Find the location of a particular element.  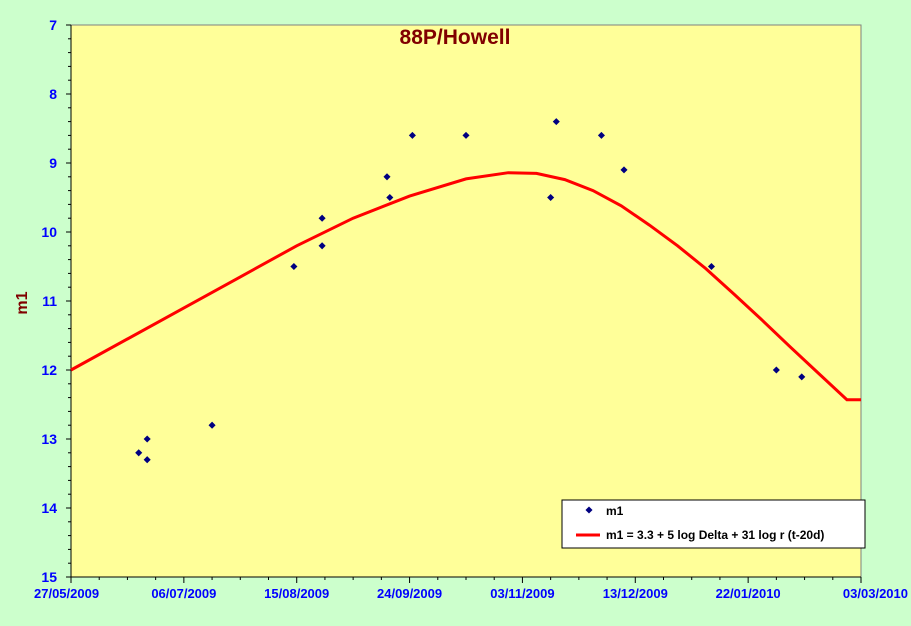

x-tick-label: 15/08/2009 is located at coordinates (296, 593).